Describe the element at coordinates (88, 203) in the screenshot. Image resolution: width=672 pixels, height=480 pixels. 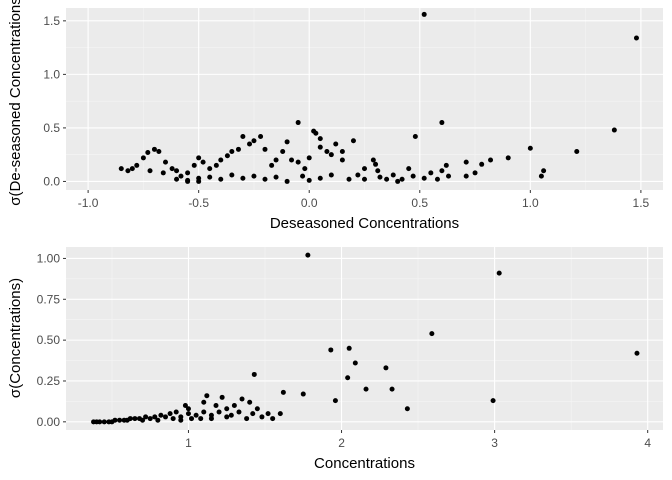
I see `x-tick-label: -1.0` at that location.